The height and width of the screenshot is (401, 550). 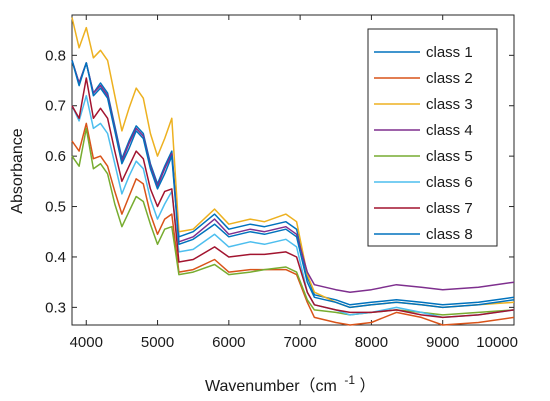 What do you see at coordinates (449, 208) in the screenshot?
I see `legend-label-class-7: class 7` at bounding box center [449, 208].